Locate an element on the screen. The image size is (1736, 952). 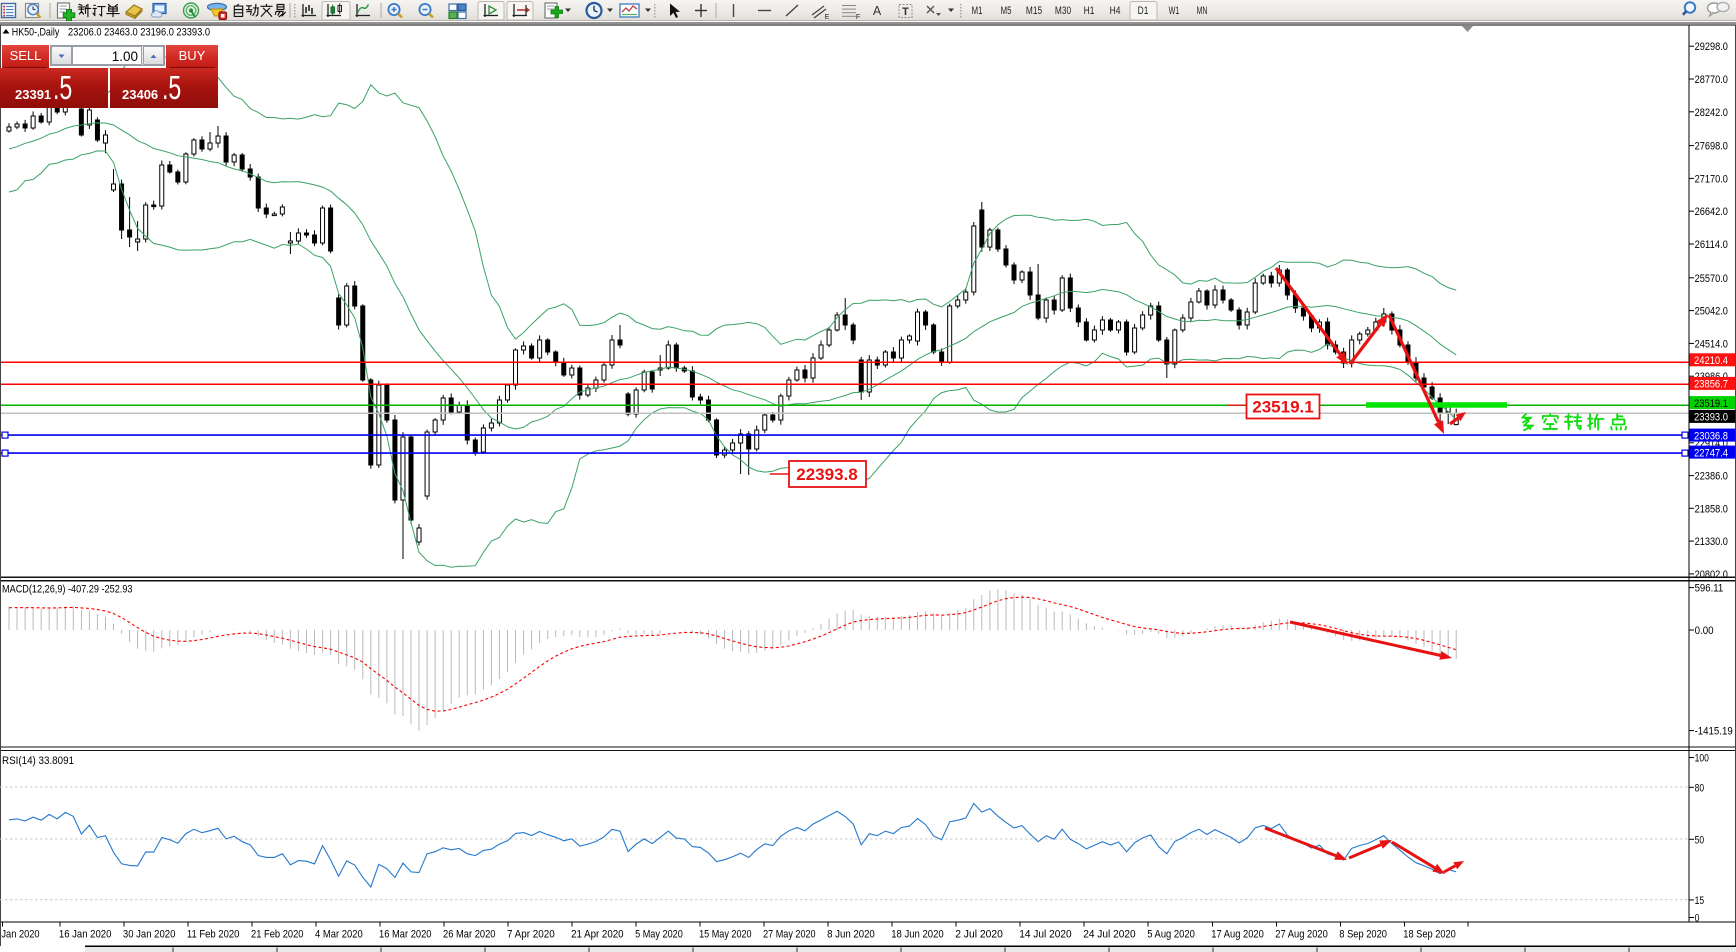
svg-text: 18 Sep 2020 is located at coordinates (1429, 935).